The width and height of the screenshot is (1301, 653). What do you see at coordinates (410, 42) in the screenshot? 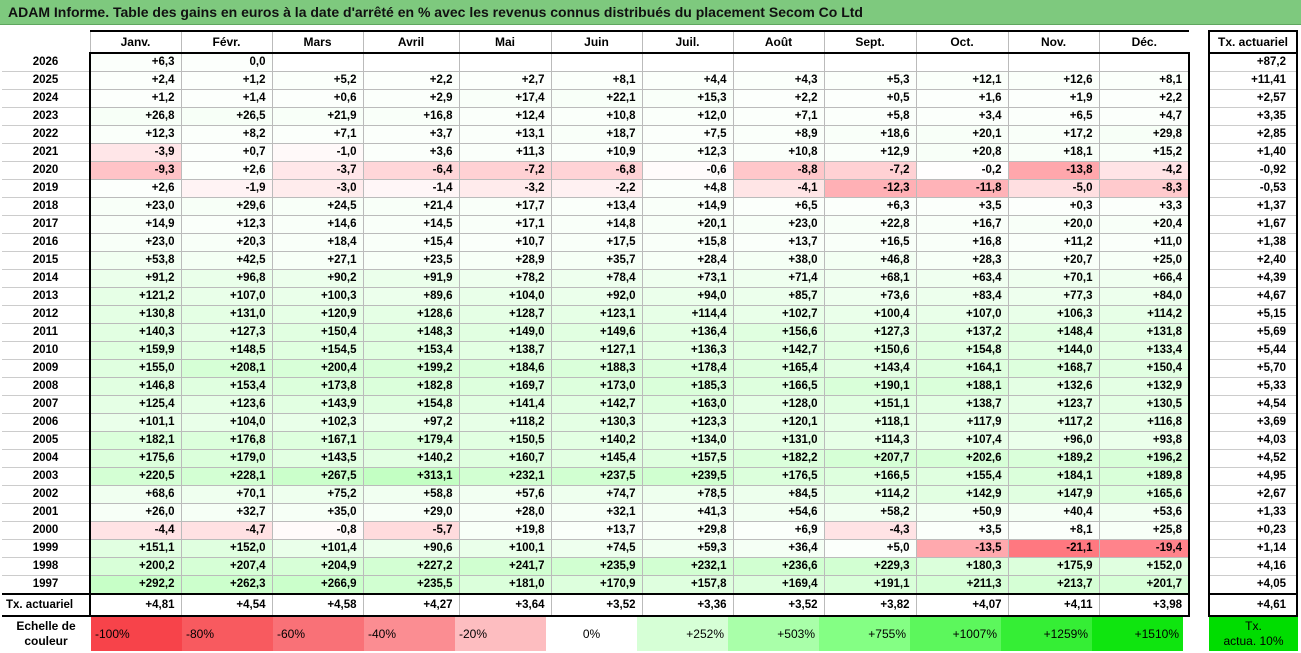
I see `month-header: Avril` at bounding box center [410, 42].